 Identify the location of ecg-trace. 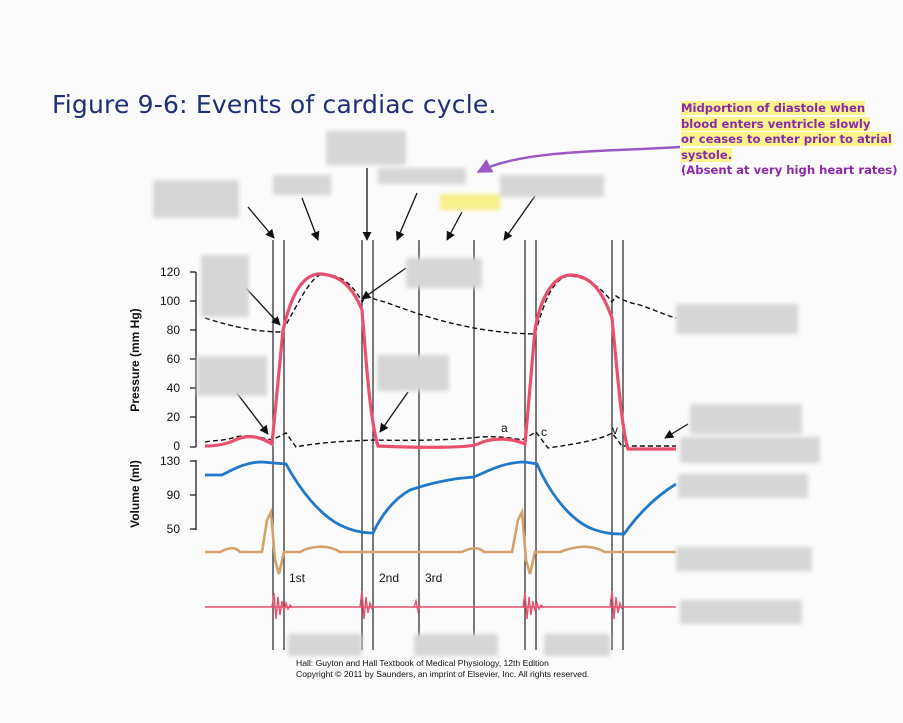
(440, 541).